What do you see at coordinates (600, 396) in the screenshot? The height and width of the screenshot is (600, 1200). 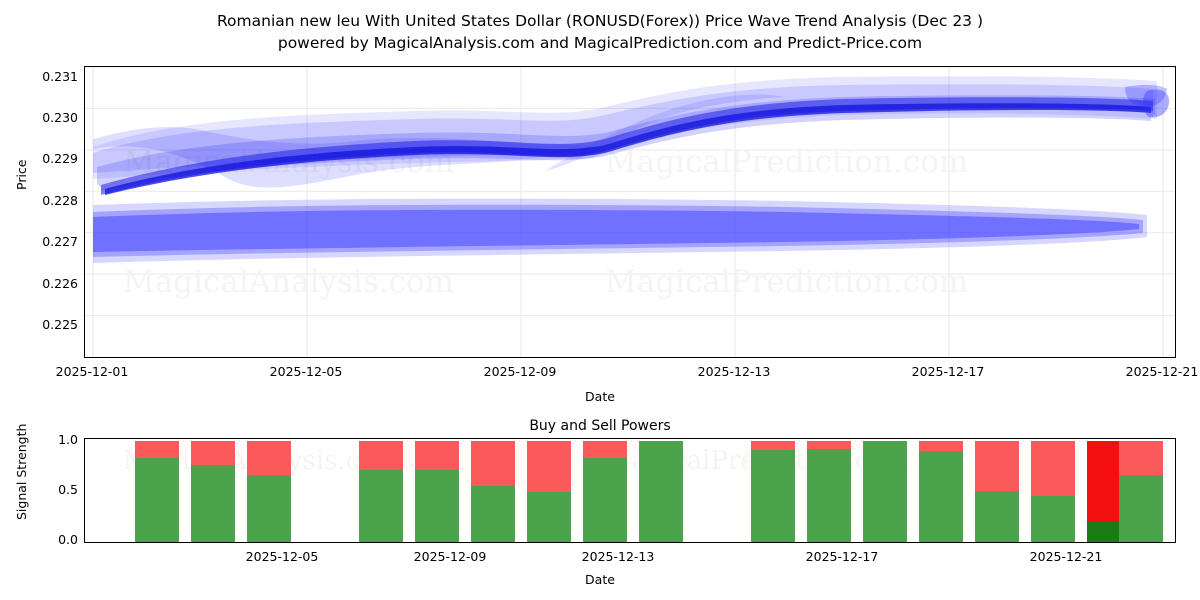 I see `date-axis-label-top: Date` at bounding box center [600, 396].